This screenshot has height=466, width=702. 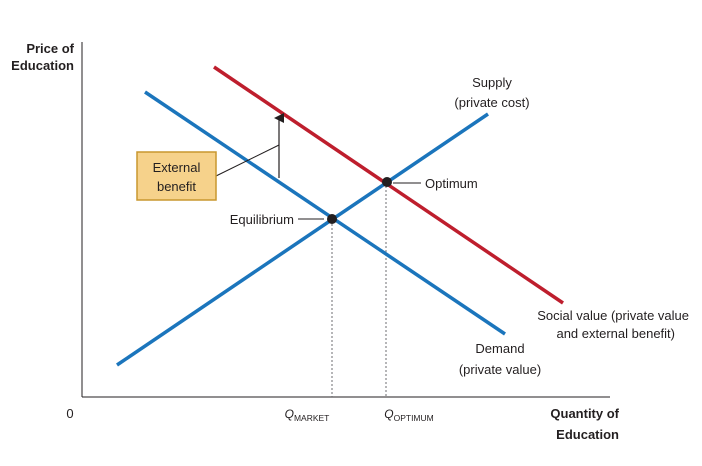 What do you see at coordinates (247, 160) in the screenshot?
I see `external-benefit-leader` at bounding box center [247, 160].